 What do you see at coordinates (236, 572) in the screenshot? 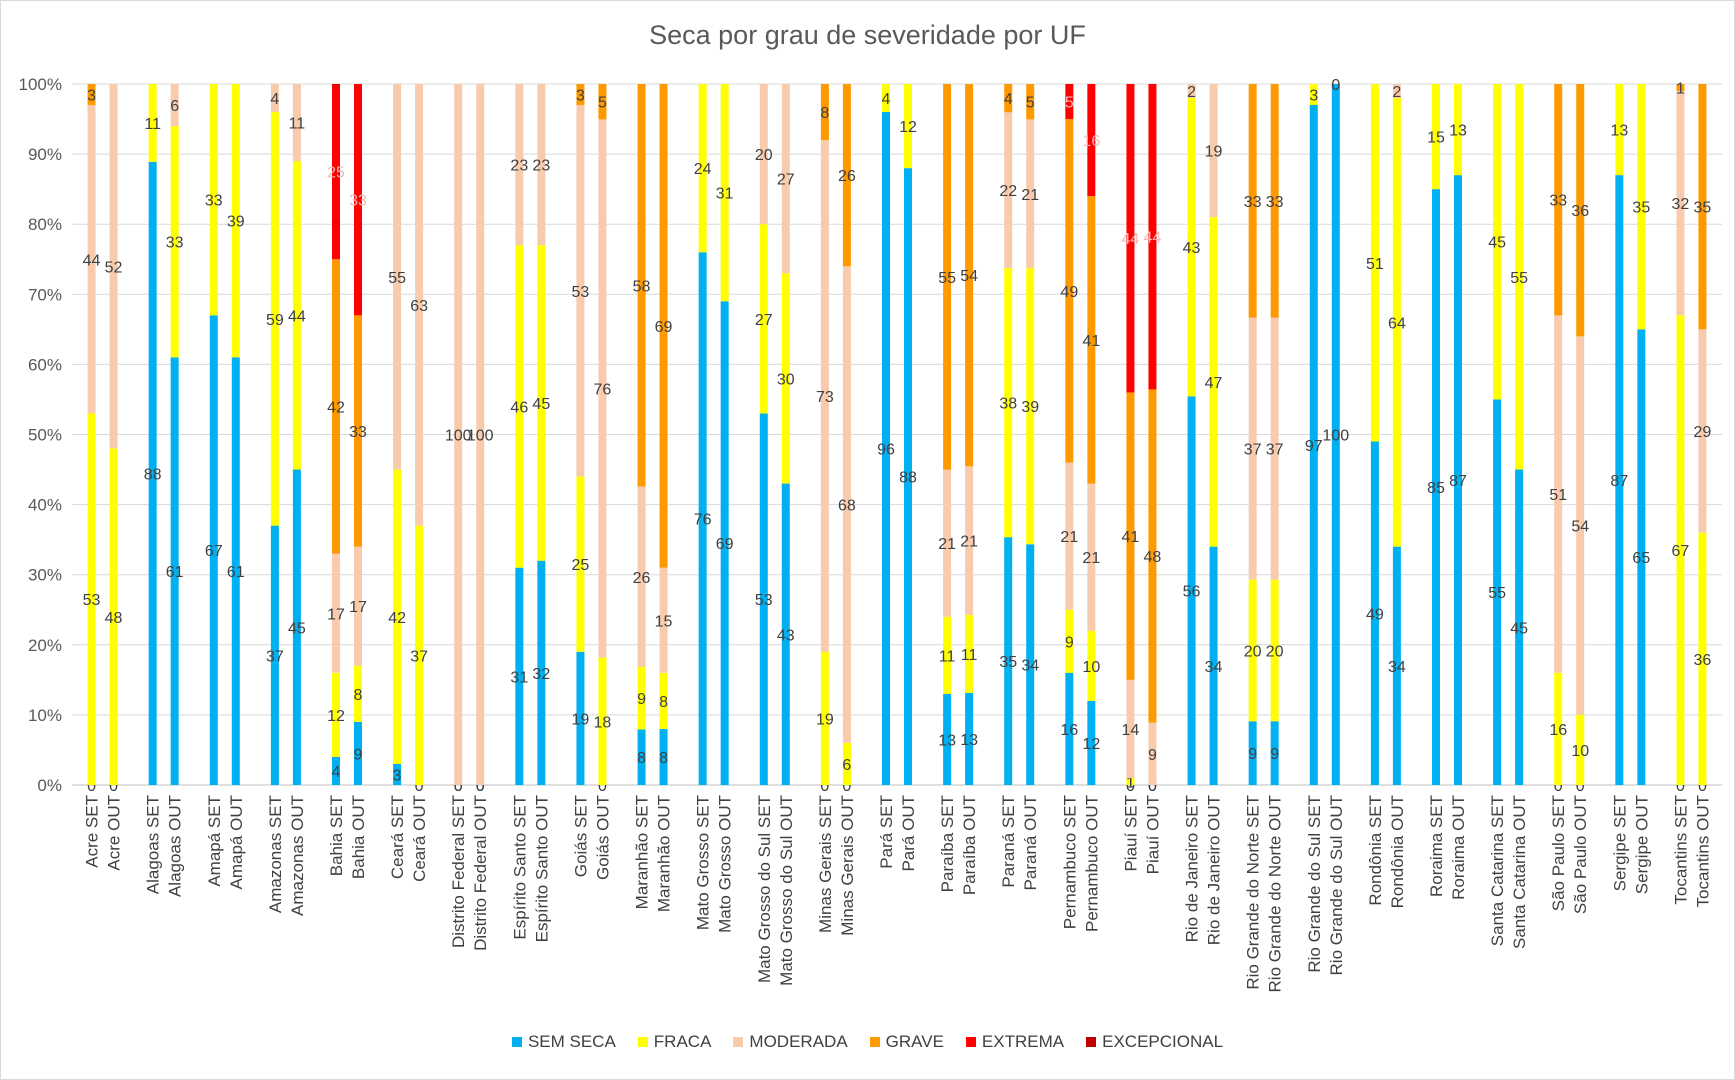
I see `data-label: 61` at bounding box center [236, 572].